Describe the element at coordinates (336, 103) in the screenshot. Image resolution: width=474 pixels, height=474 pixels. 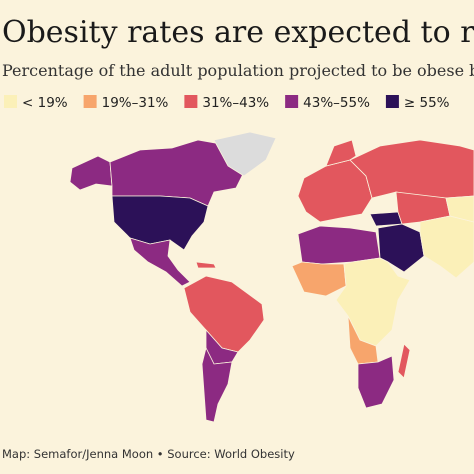
I see `legend-label: 43%–55%` at that location.